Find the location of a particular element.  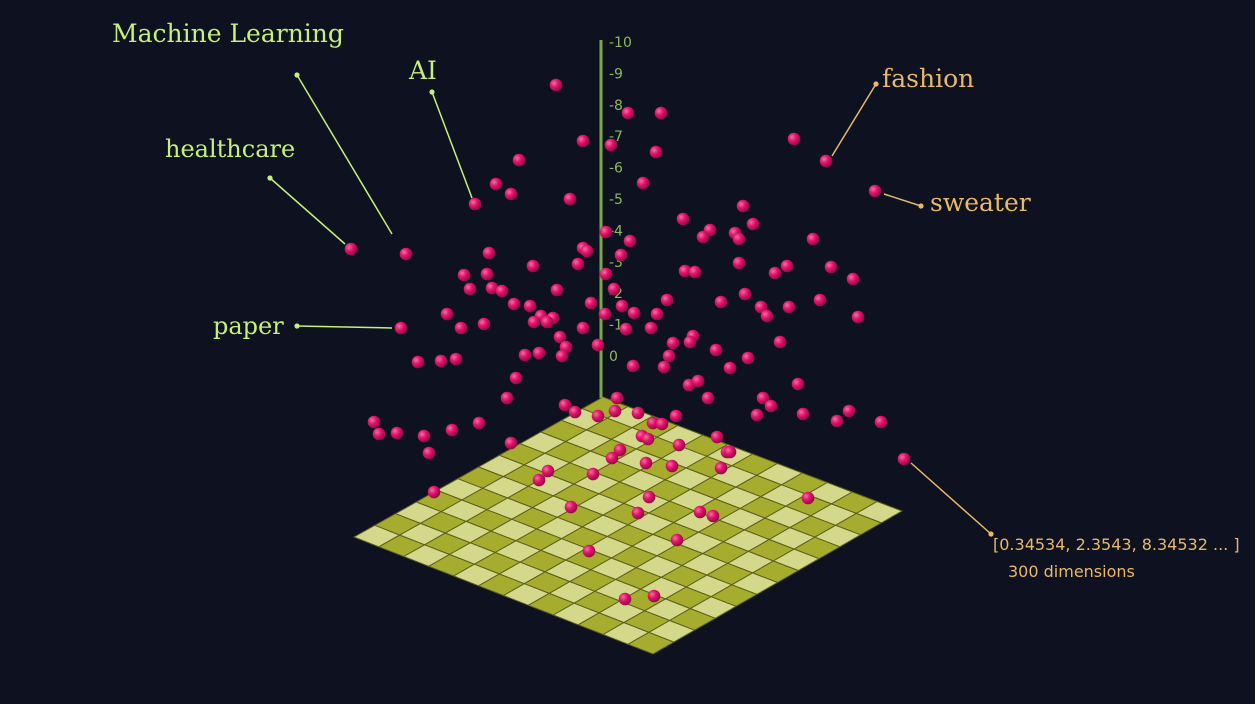

label-sweater: sweater is located at coordinates (980, 202).